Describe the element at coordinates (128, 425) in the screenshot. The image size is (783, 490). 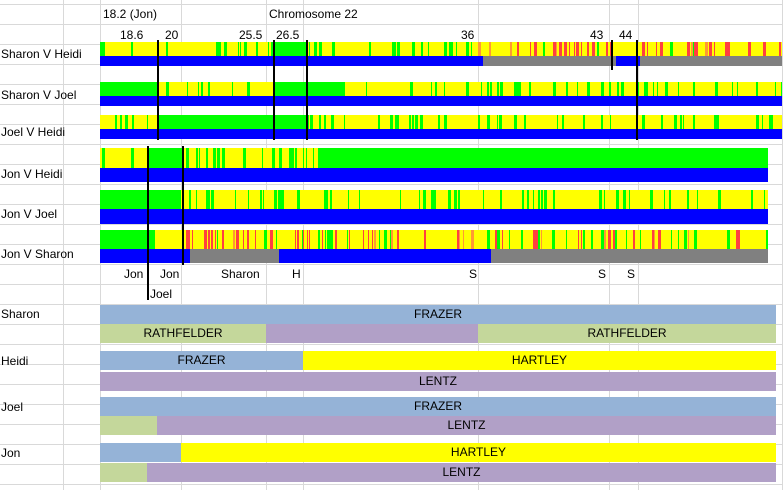
I see `ancestry-block` at that location.